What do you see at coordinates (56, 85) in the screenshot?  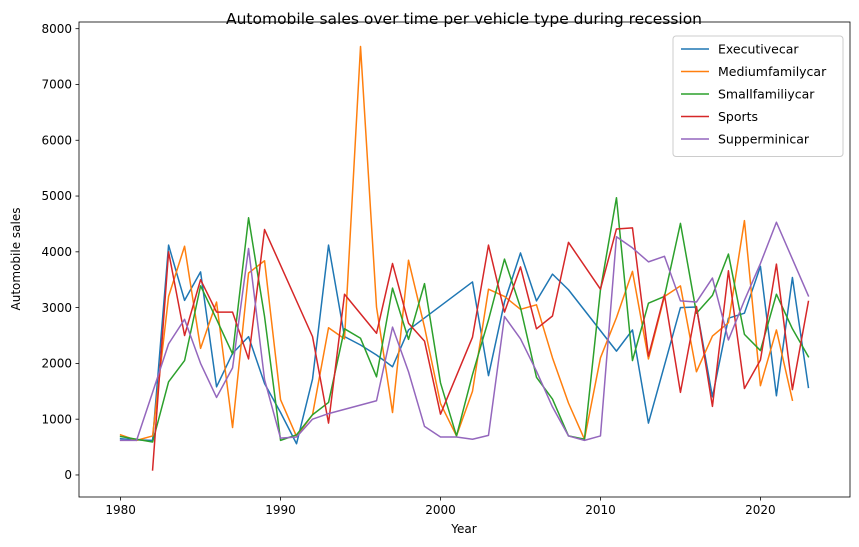 I see `y-tick-label: 7000` at bounding box center [56, 85].